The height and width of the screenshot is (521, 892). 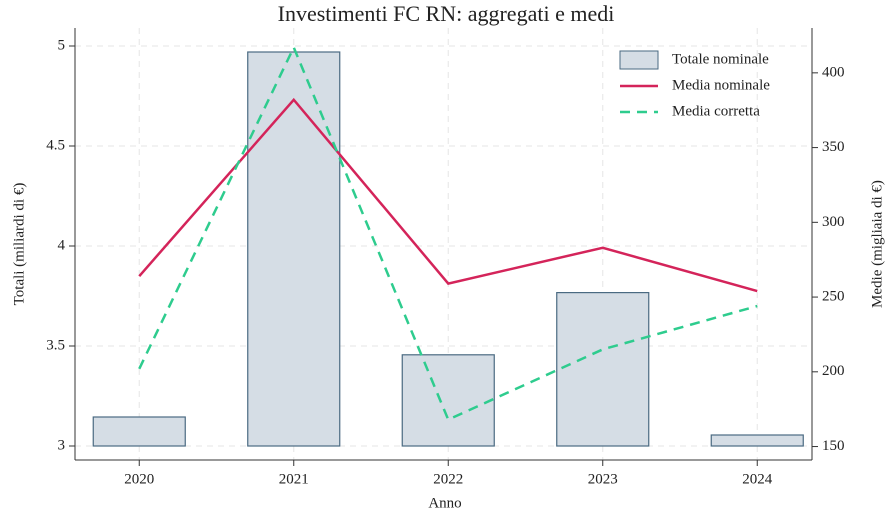 What do you see at coordinates (639, 60) in the screenshot?
I see `legend-swatch` at bounding box center [639, 60].